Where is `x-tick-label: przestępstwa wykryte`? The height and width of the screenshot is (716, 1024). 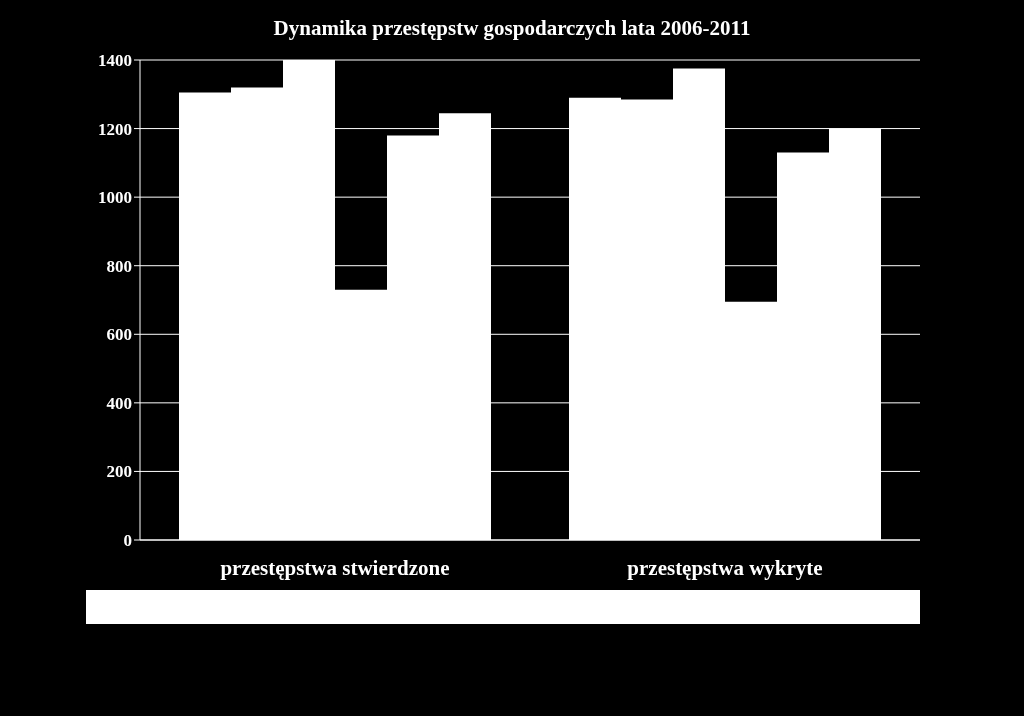 x-tick-label: przestępstwa wykryte is located at coordinates (725, 567).